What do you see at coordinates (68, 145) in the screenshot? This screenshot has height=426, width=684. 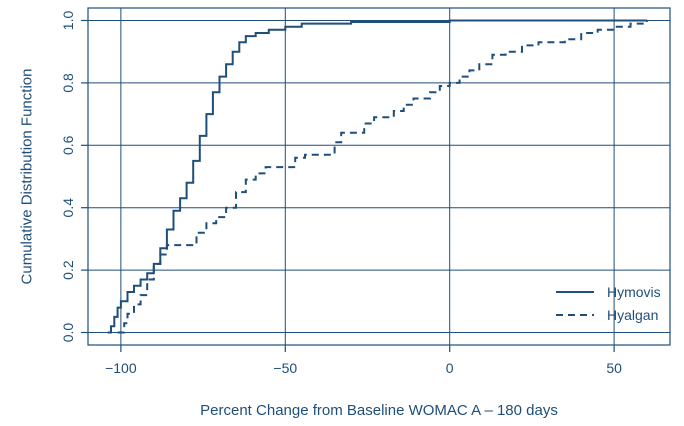 I see `y-tick-label: 0.6` at bounding box center [68, 145].